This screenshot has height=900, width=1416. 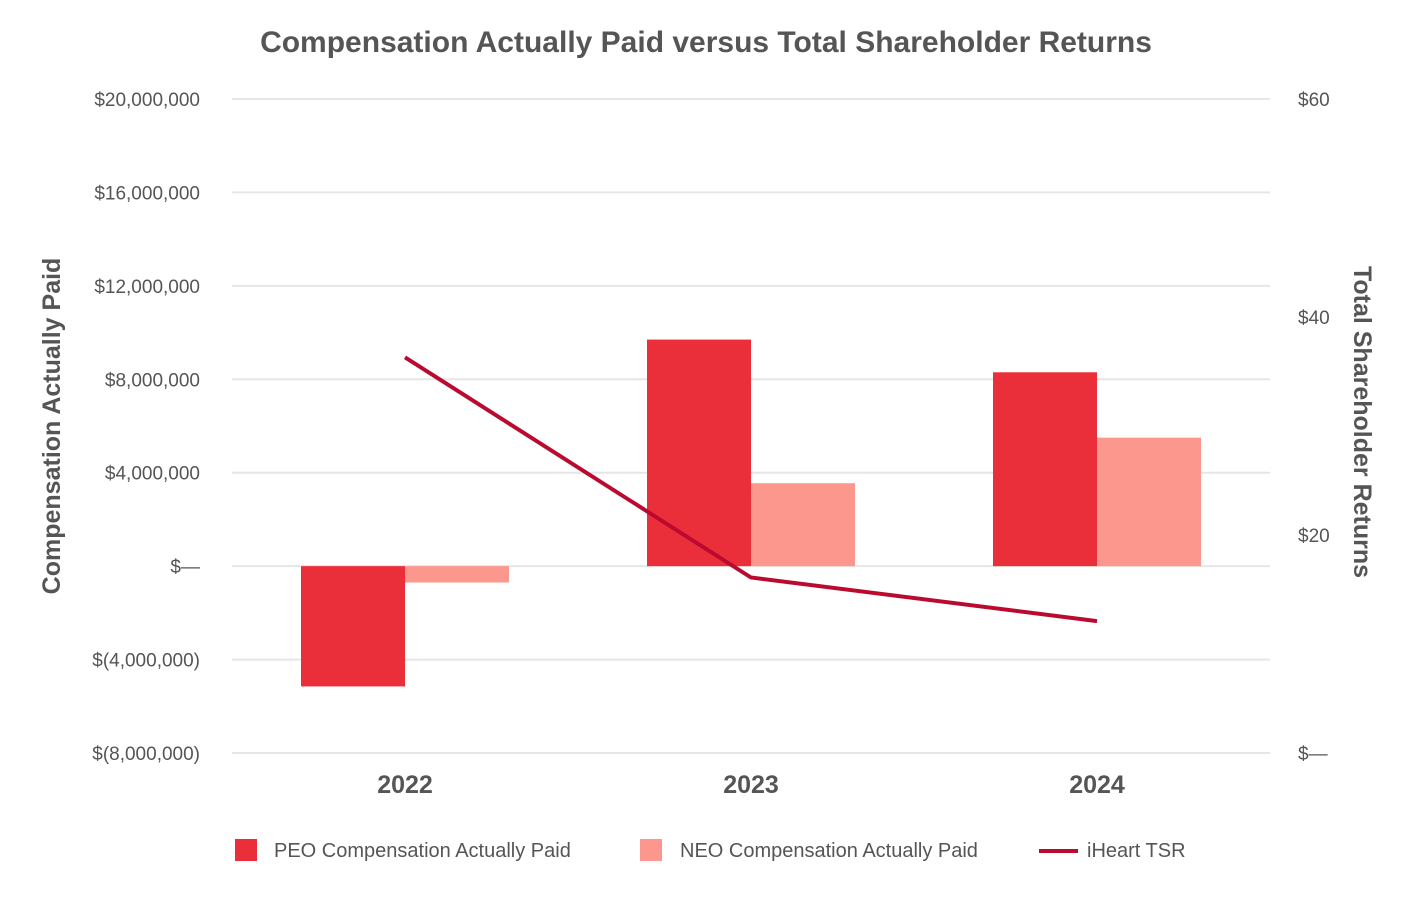 I want to click on legend-label: PEO Compensation Actually Paid, so click(x=422, y=851).